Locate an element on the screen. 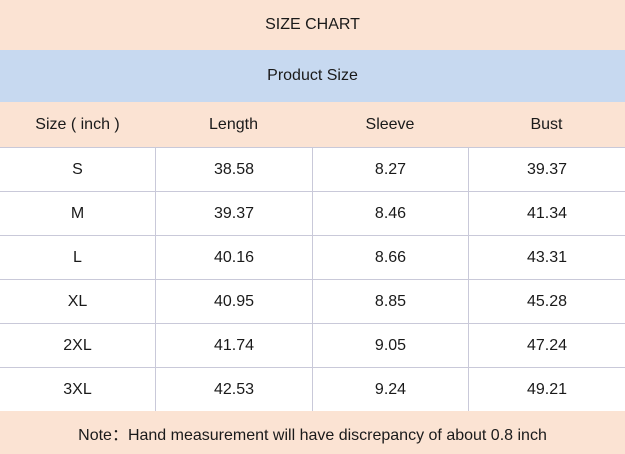  size-cell: L is located at coordinates (77, 257).